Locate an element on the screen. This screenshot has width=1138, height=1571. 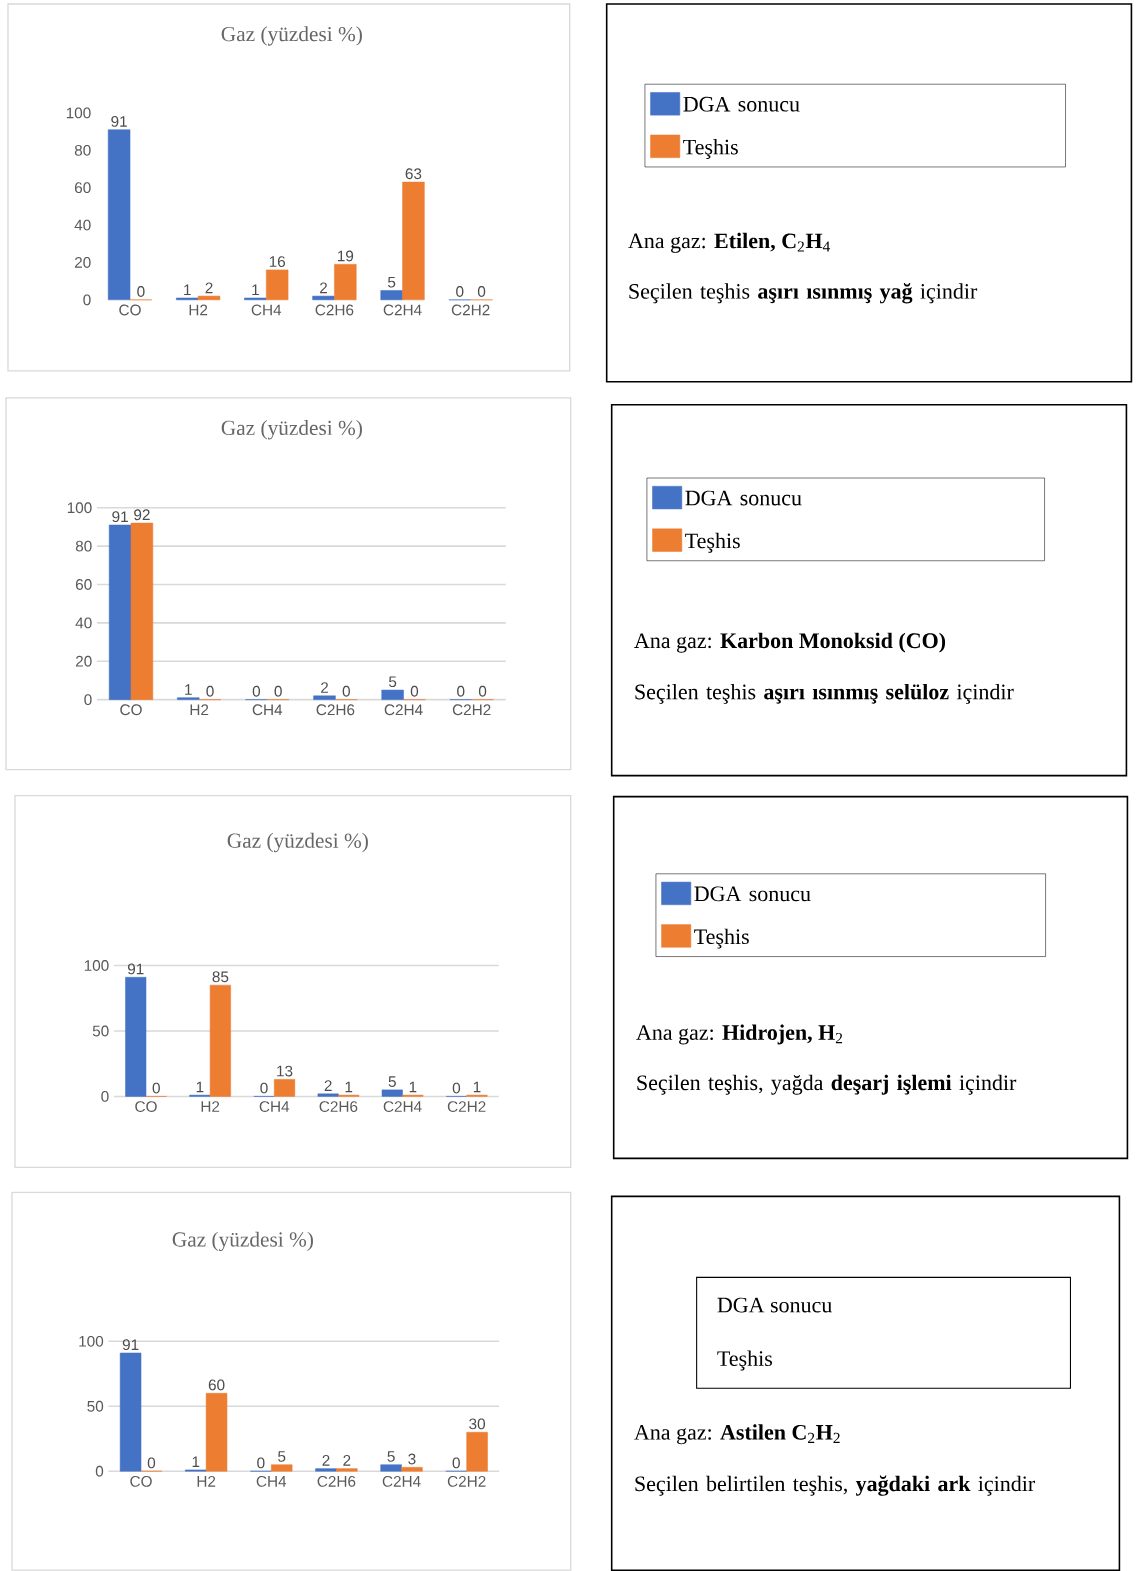
data-label: 63 is located at coordinates (413, 174).